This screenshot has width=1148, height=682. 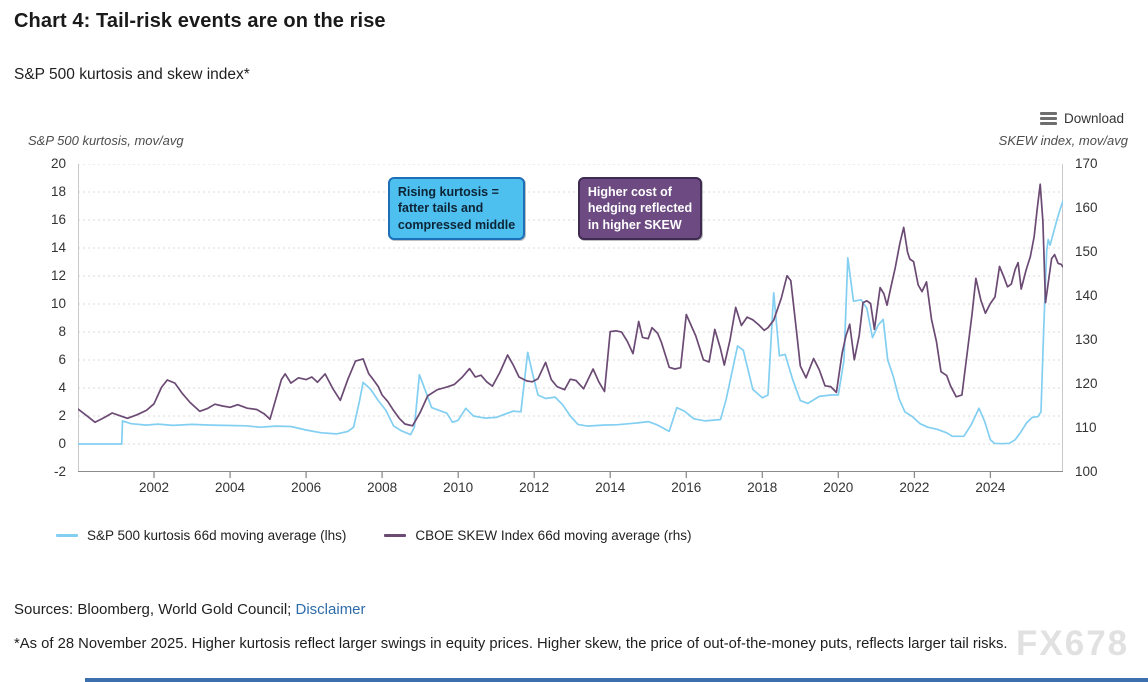 What do you see at coordinates (1086, 427) in the screenshot?
I see `y-axis-tick-label: 110` at bounding box center [1086, 427].